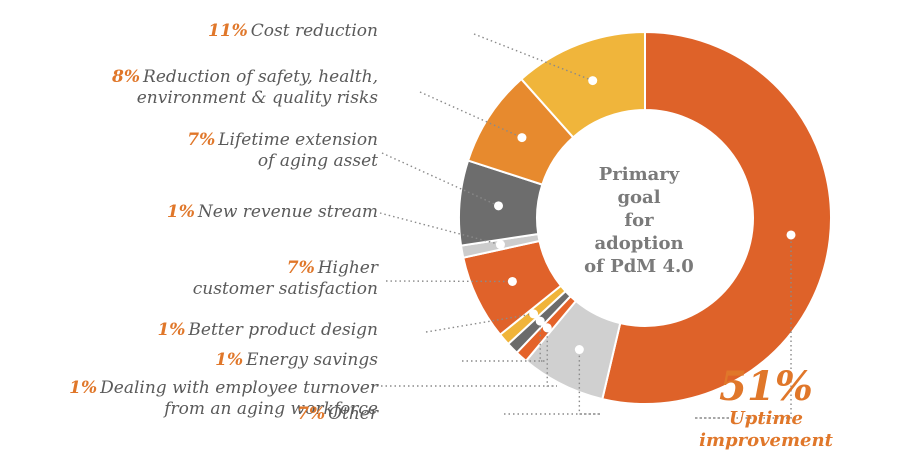 The height and width of the screenshot is (462, 900). Describe the element at coordinates (533, 57) in the screenshot. I see `leader-line-cost-reduction` at that location.